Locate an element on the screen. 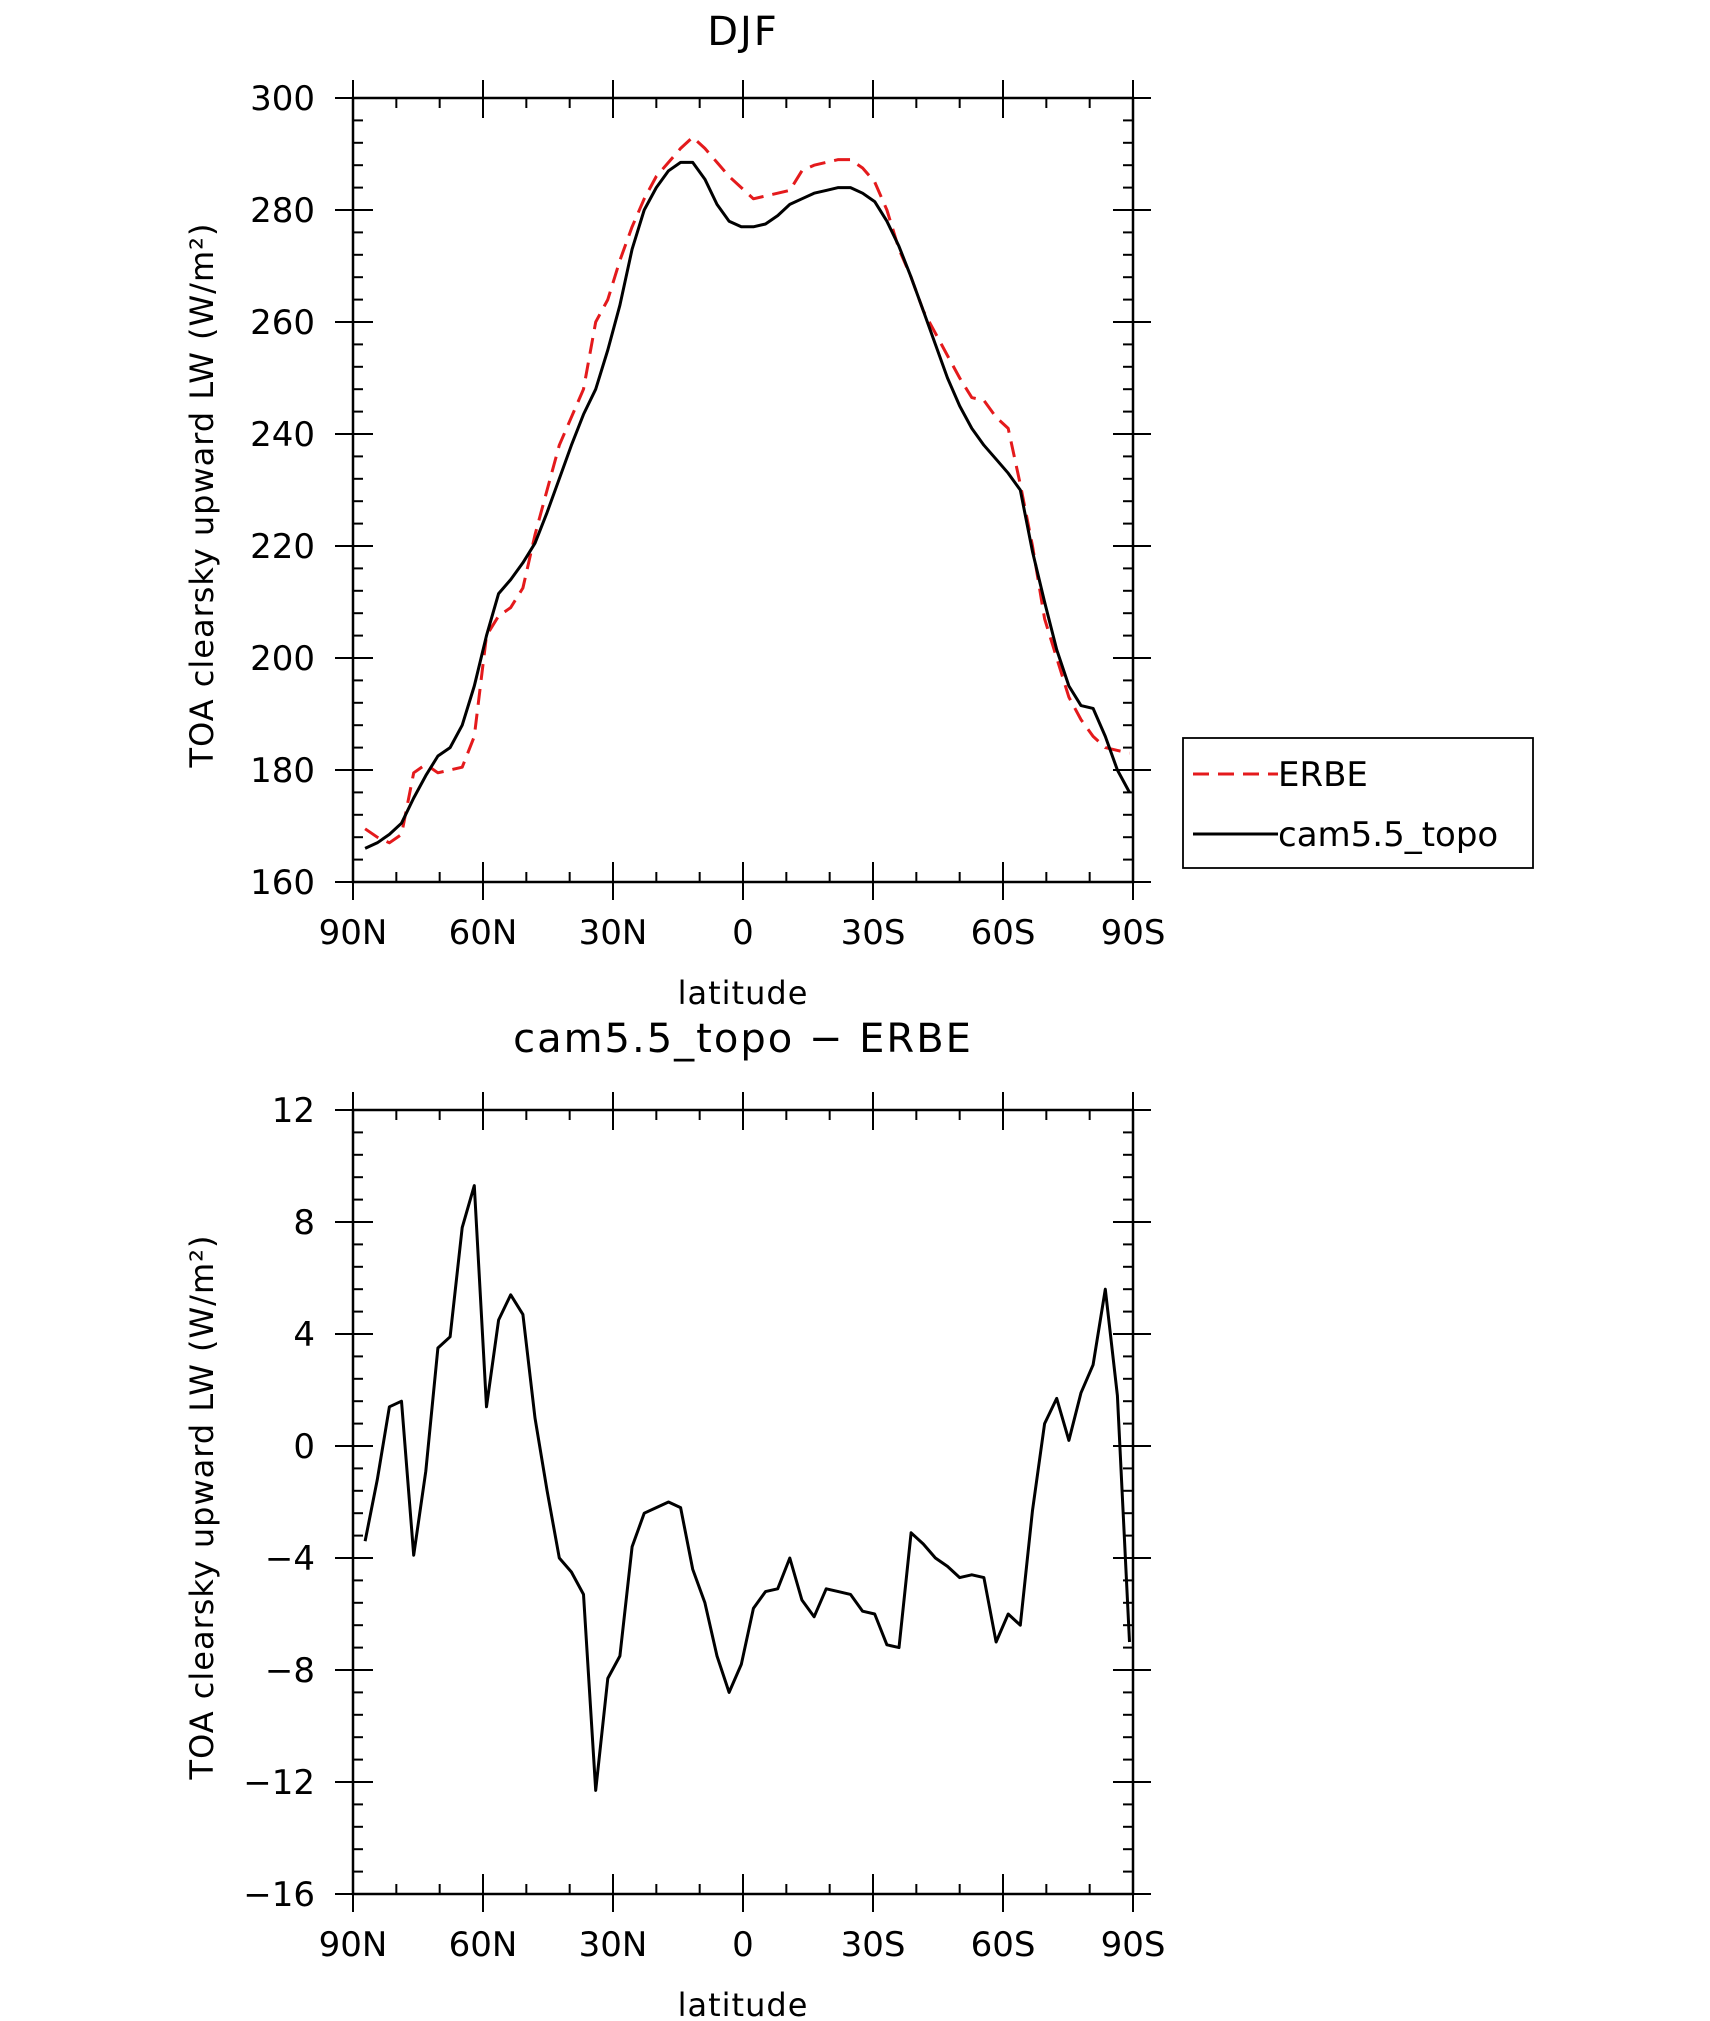 The height and width of the screenshot is (2021, 1710). y-tick-label: 8 is located at coordinates (304, 1223).